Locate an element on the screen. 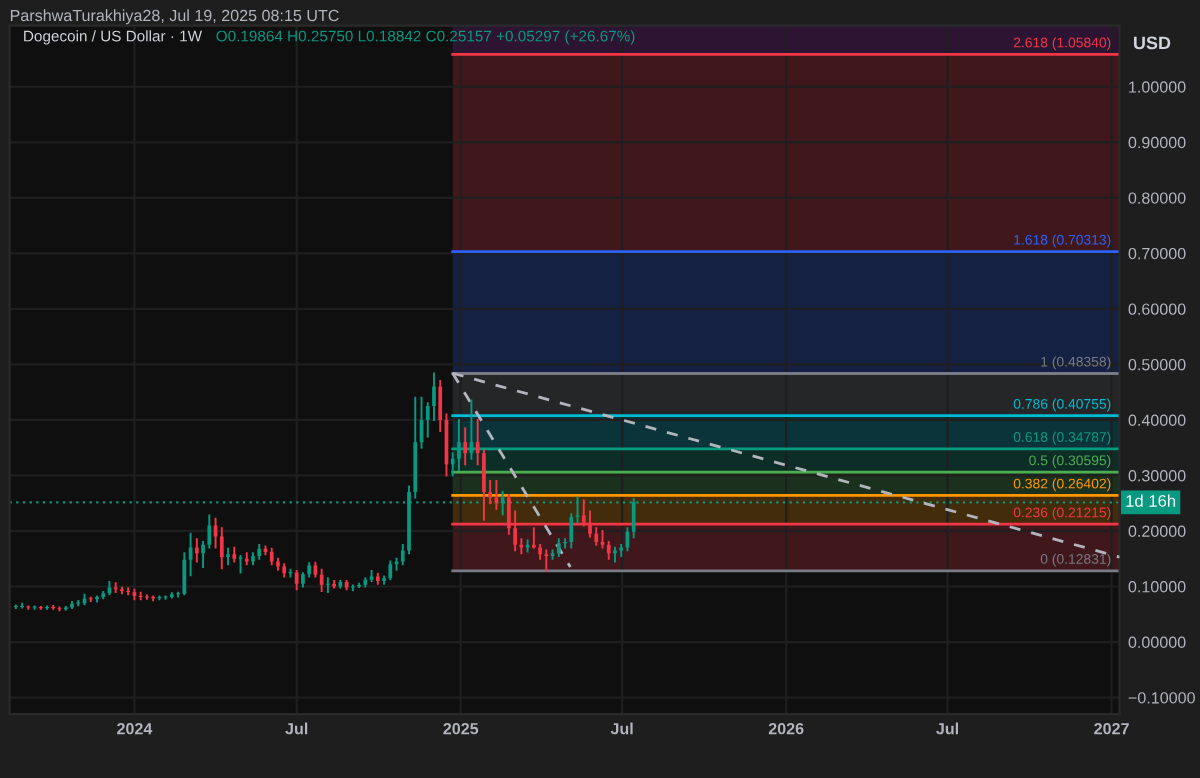  y-tick-label: 0.40000 is located at coordinates (1157, 420).